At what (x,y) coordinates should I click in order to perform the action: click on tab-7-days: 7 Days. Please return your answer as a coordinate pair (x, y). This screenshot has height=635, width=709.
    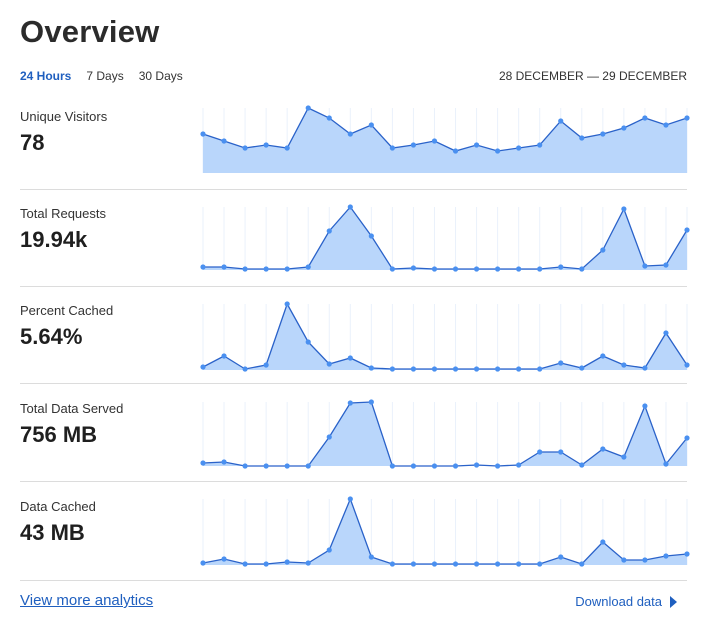
    Looking at the image, I should click on (105, 76).